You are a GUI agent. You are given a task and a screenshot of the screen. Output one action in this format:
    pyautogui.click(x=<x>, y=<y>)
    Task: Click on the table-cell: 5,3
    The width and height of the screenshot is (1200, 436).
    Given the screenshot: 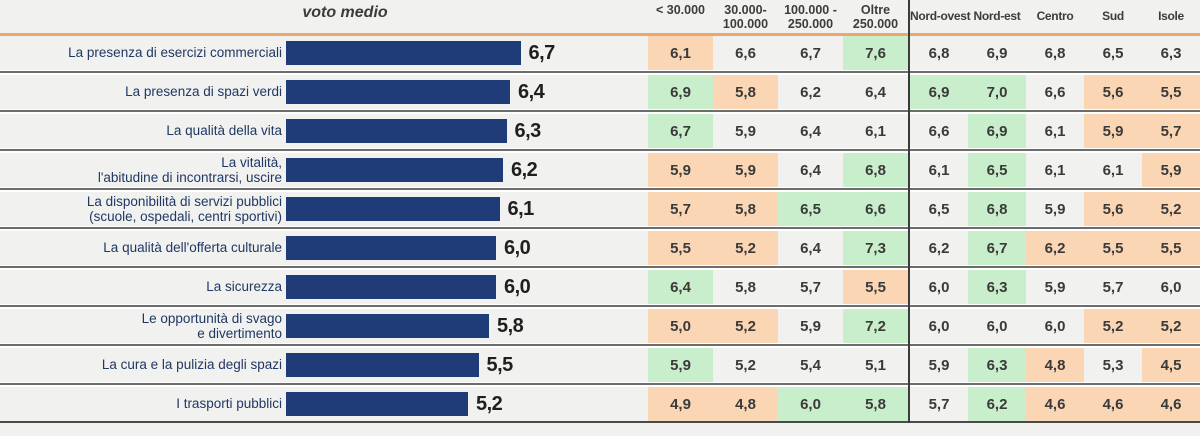 What is the action you would take?
    pyautogui.click(x=1113, y=365)
    